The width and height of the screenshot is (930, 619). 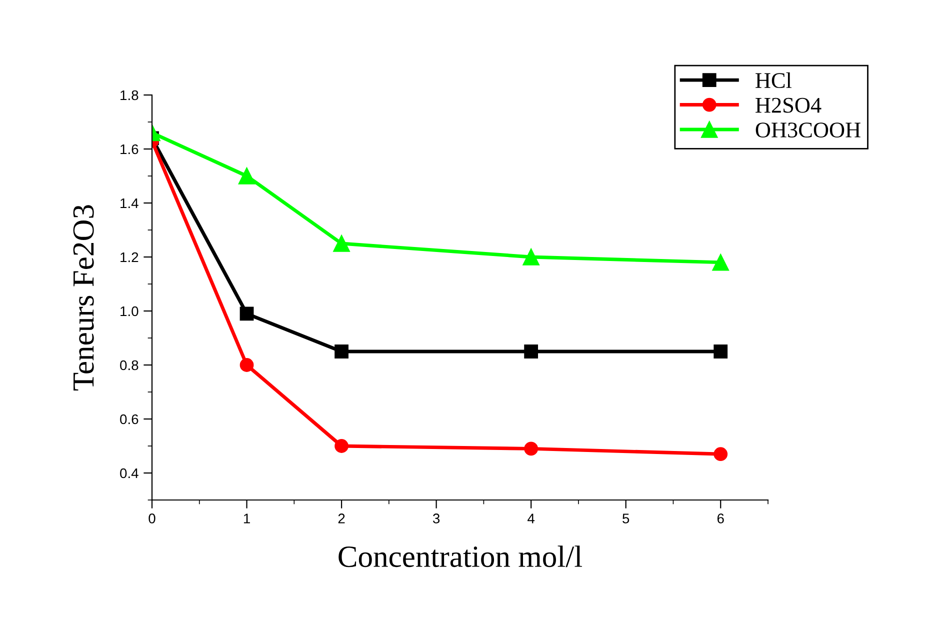 What do you see at coordinates (531, 519) in the screenshot?
I see `x-tick-label: 4` at bounding box center [531, 519].